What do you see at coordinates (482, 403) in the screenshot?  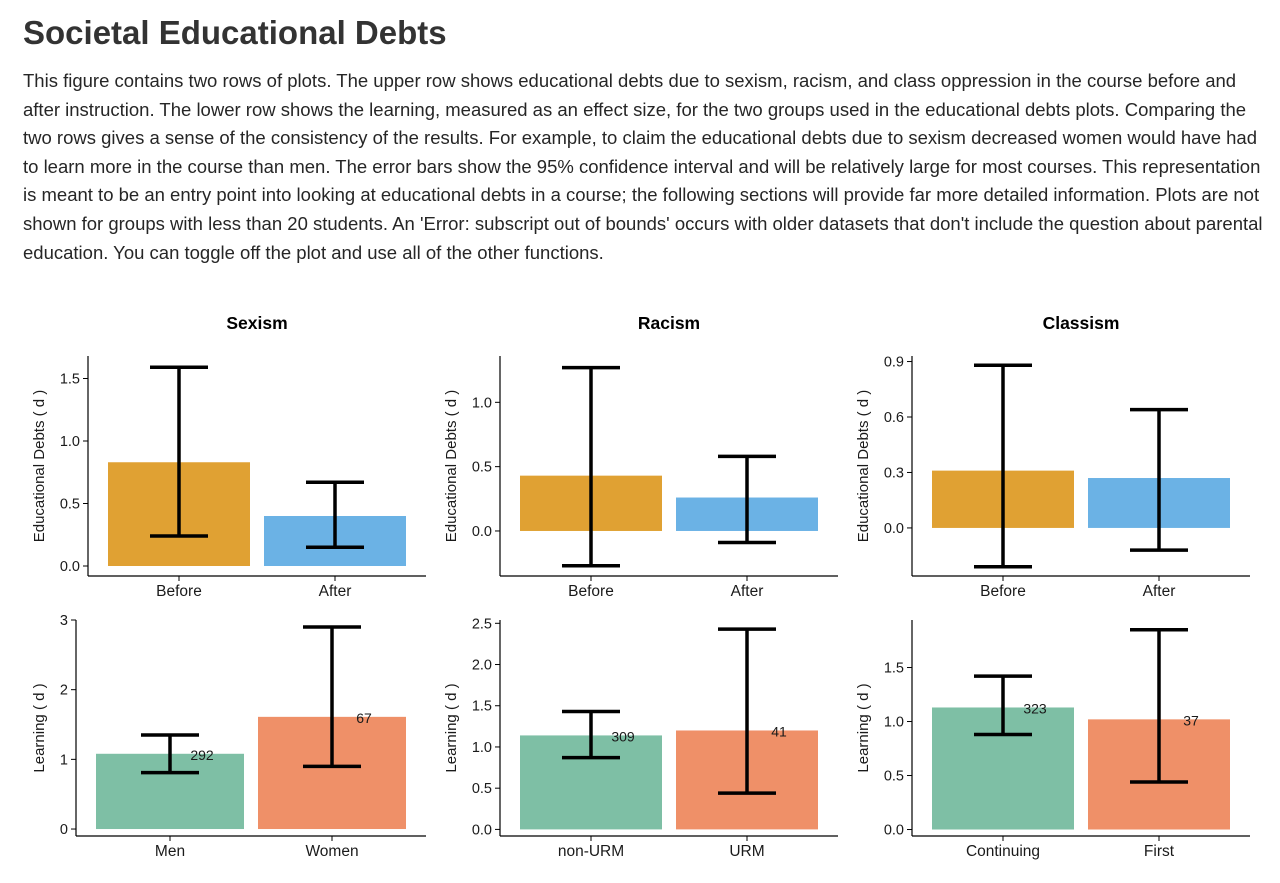 I see `racism-debts-ytick-label-2: 1.0` at bounding box center [482, 403].